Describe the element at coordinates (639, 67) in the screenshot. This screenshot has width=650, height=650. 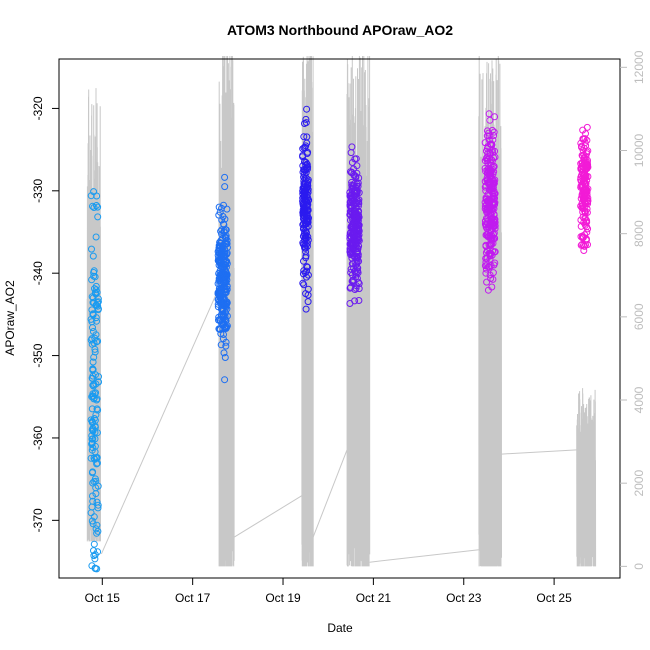
I see `y2-tick-label: 12000` at that location.